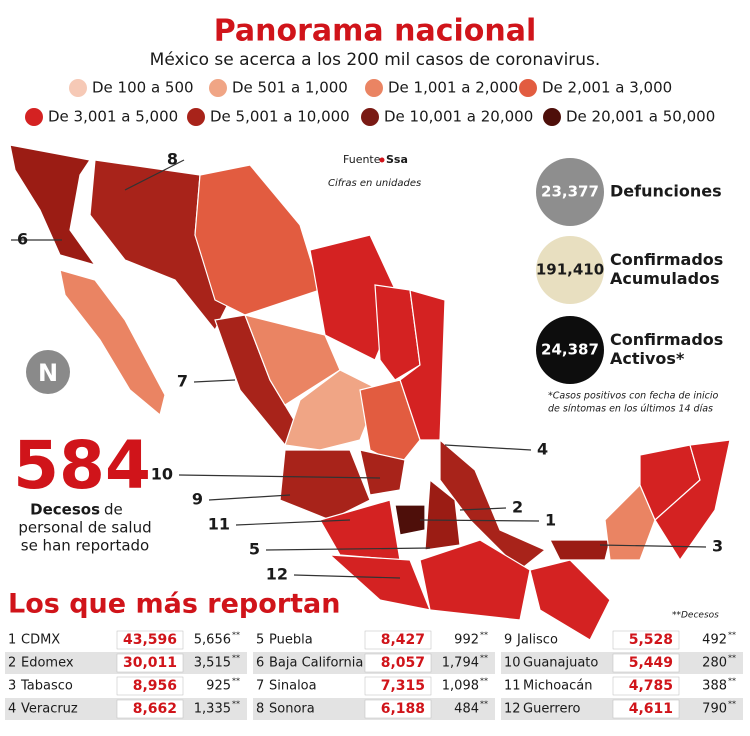 The height and width of the screenshot is (736, 750). I want to click on deaths: 992, so click(466, 640).